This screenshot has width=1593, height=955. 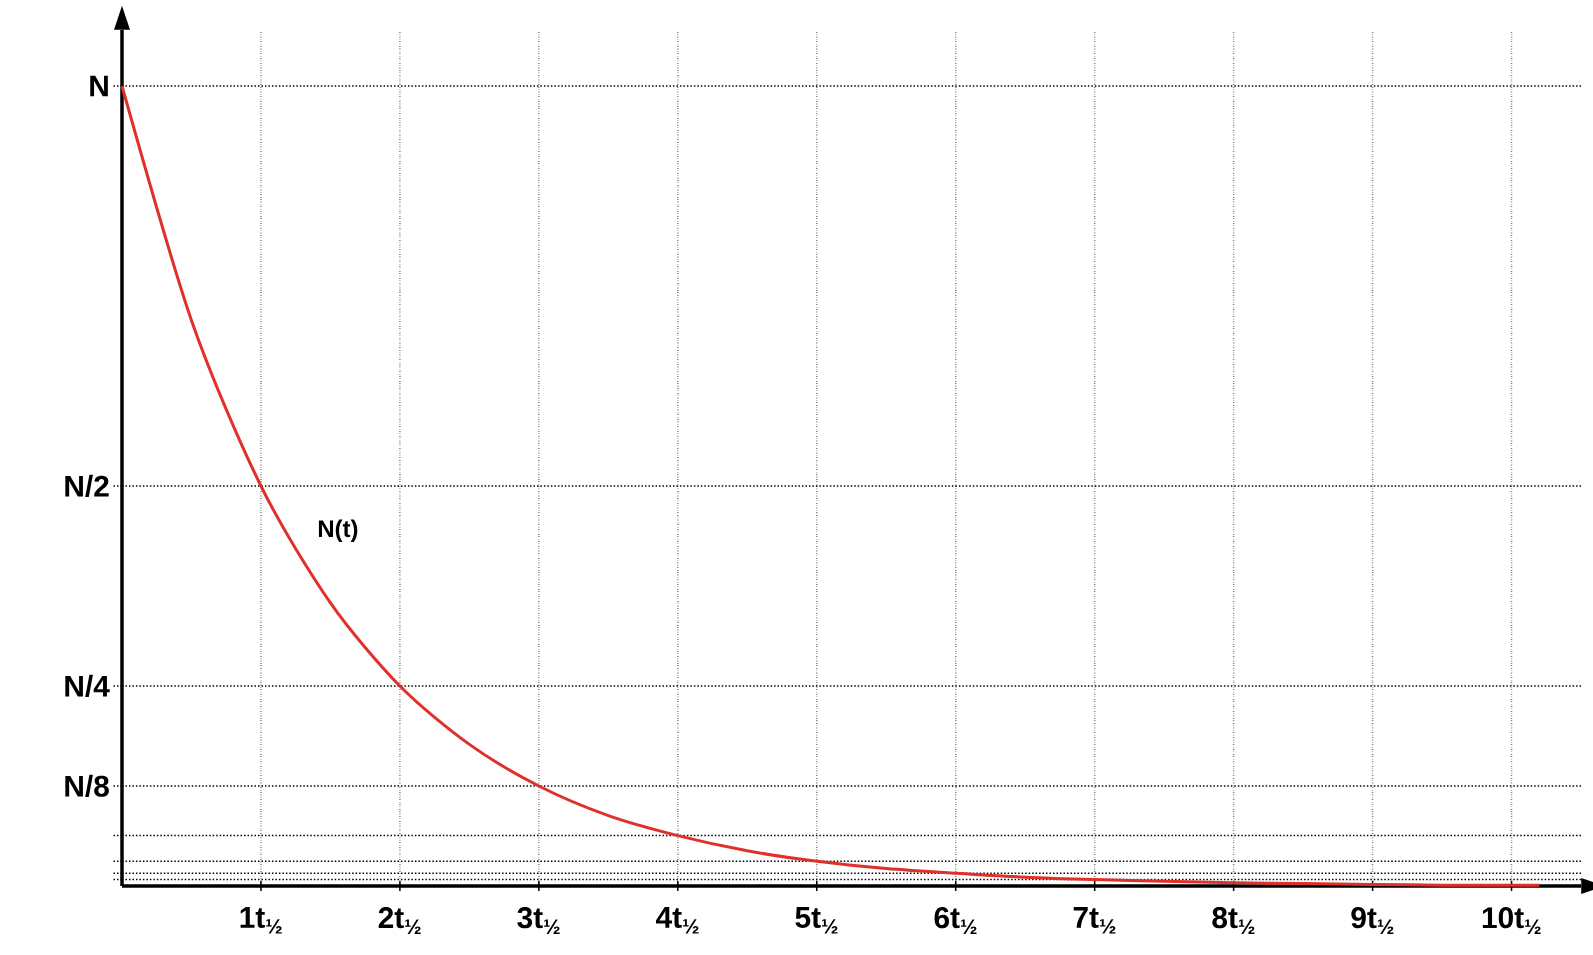 I want to click on x-tick-label: 10t$_{½}$, so click(x=1511, y=920).